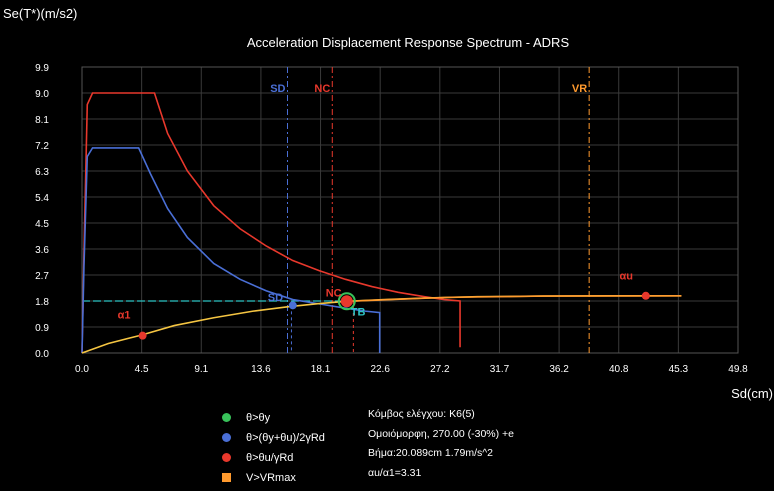 This screenshot has height=491, width=774. I want to click on x-tick-label: 0.0, so click(82, 369).